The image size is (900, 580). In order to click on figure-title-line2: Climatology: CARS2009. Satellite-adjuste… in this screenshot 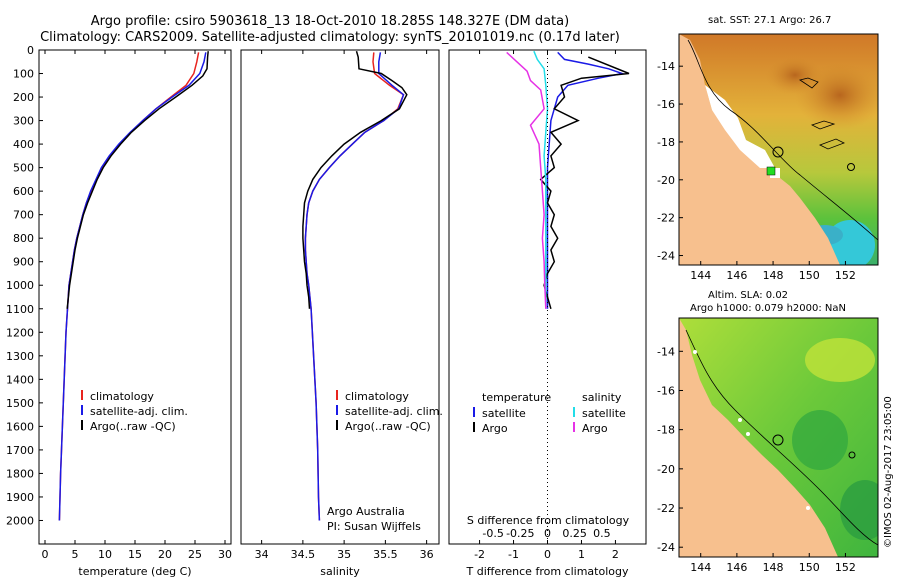, I will do `click(330, 37)`.